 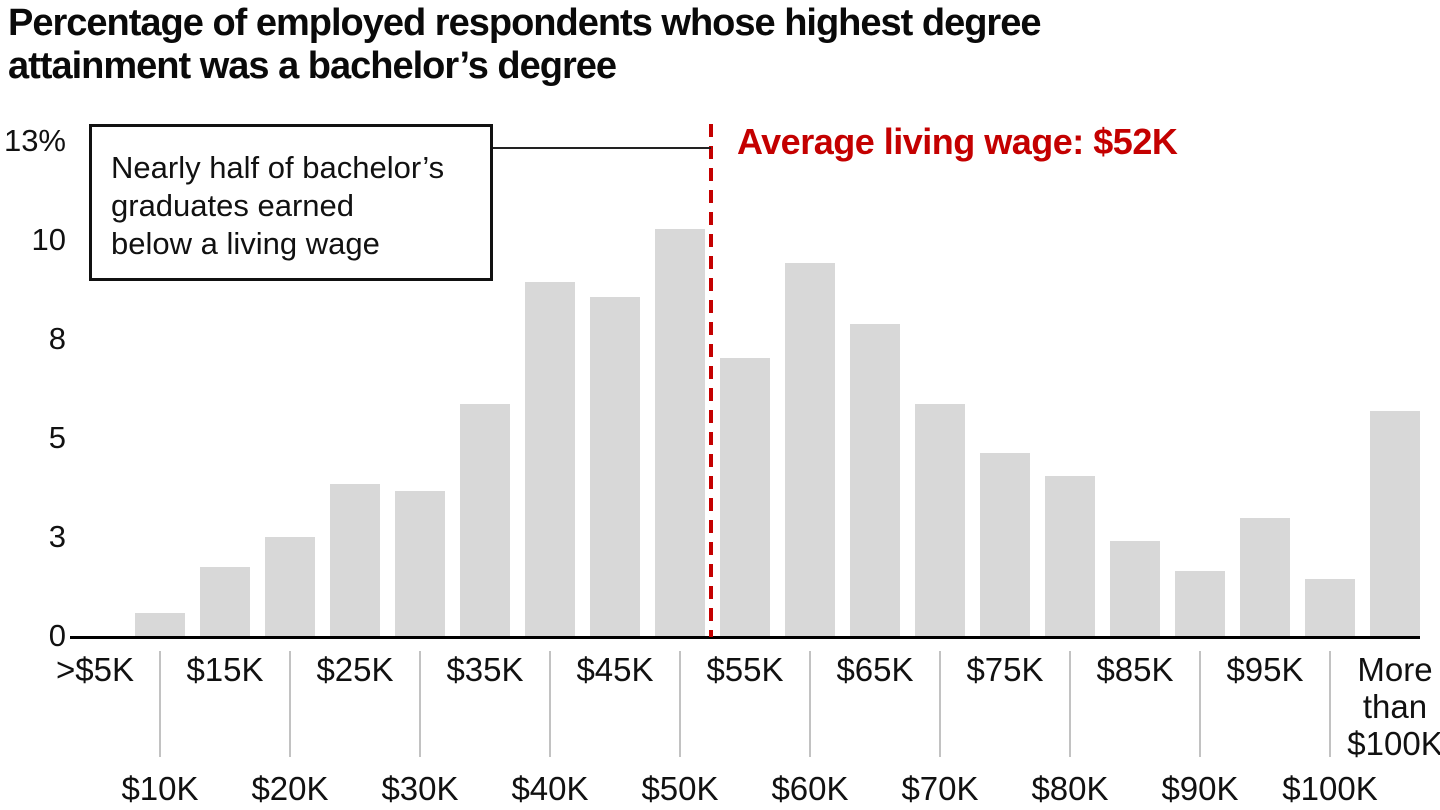 What do you see at coordinates (615, 466) in the screenshot?
I see `bar--45k` at bounding box center [615, 466].